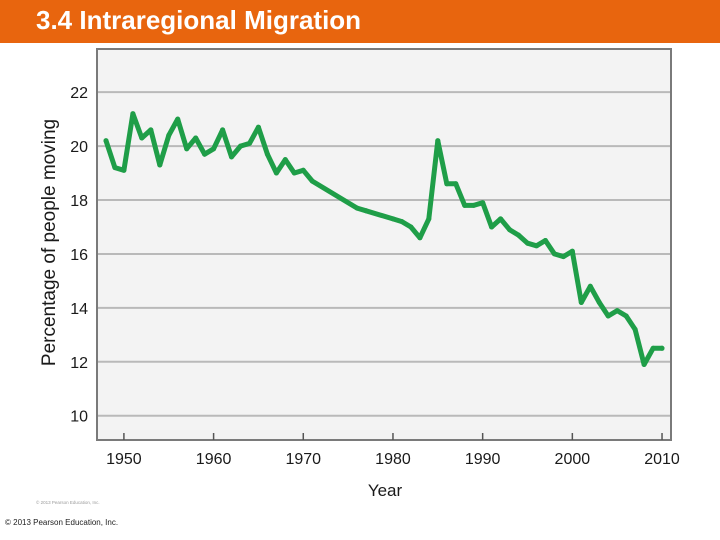 The height and width of the screenshot is (540, 720). What do you see at coordinates (151, 130) in the screenshot?
I see `data-point-1953` at bounding box center [151, 130].